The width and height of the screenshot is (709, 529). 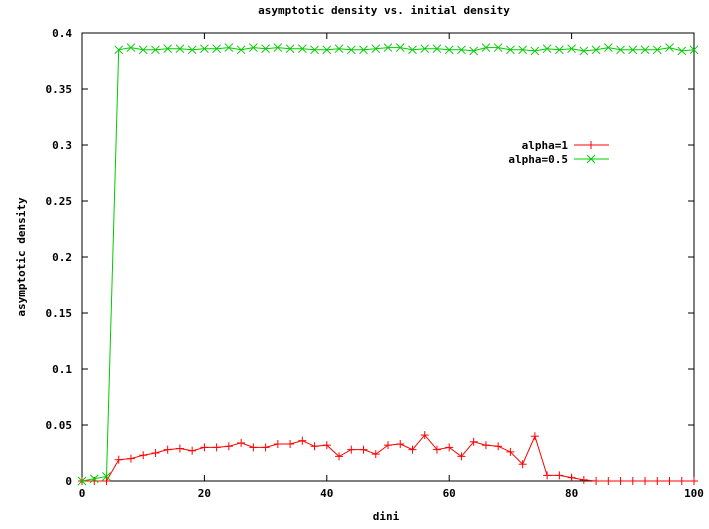 I want to click on y-tick-labels: 0 0.05 0.1 0.15 0.2 0.25 0.3 0.35 0.4, so click(x=59, y=257).